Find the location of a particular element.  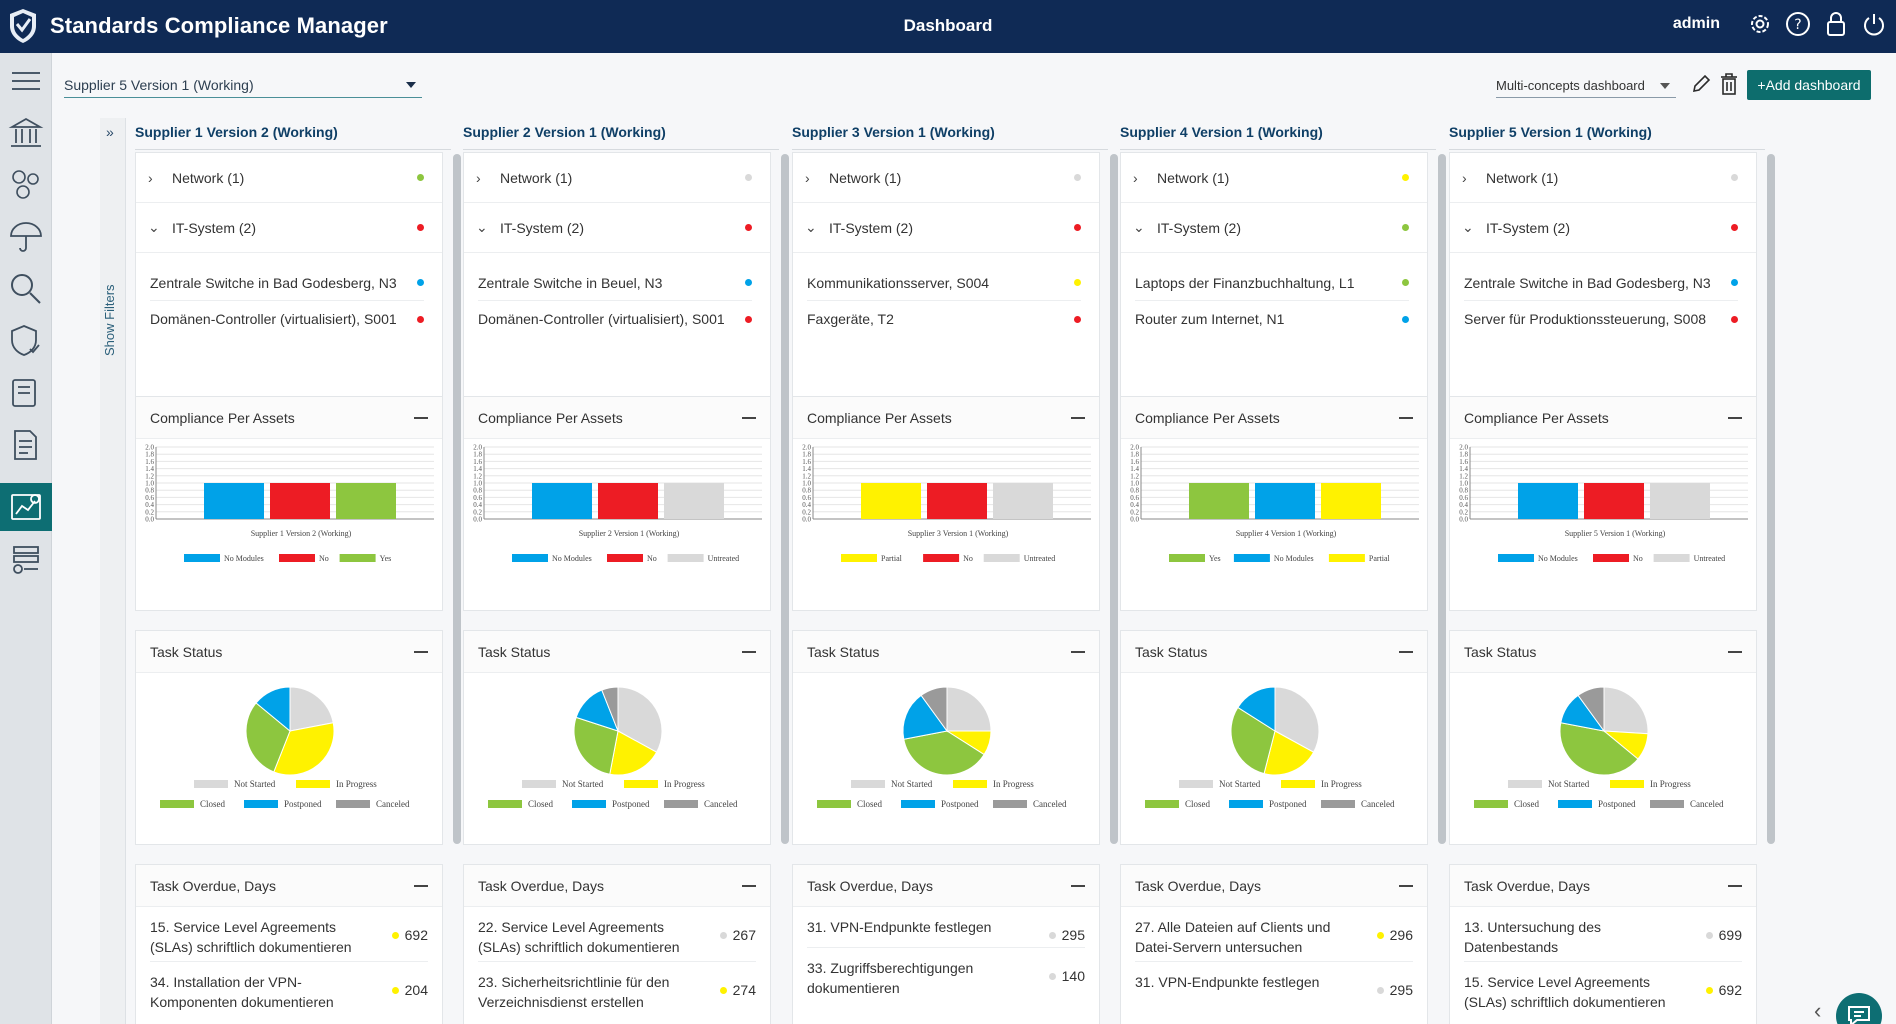

gear-icon is located at coordinates (1760, 24).